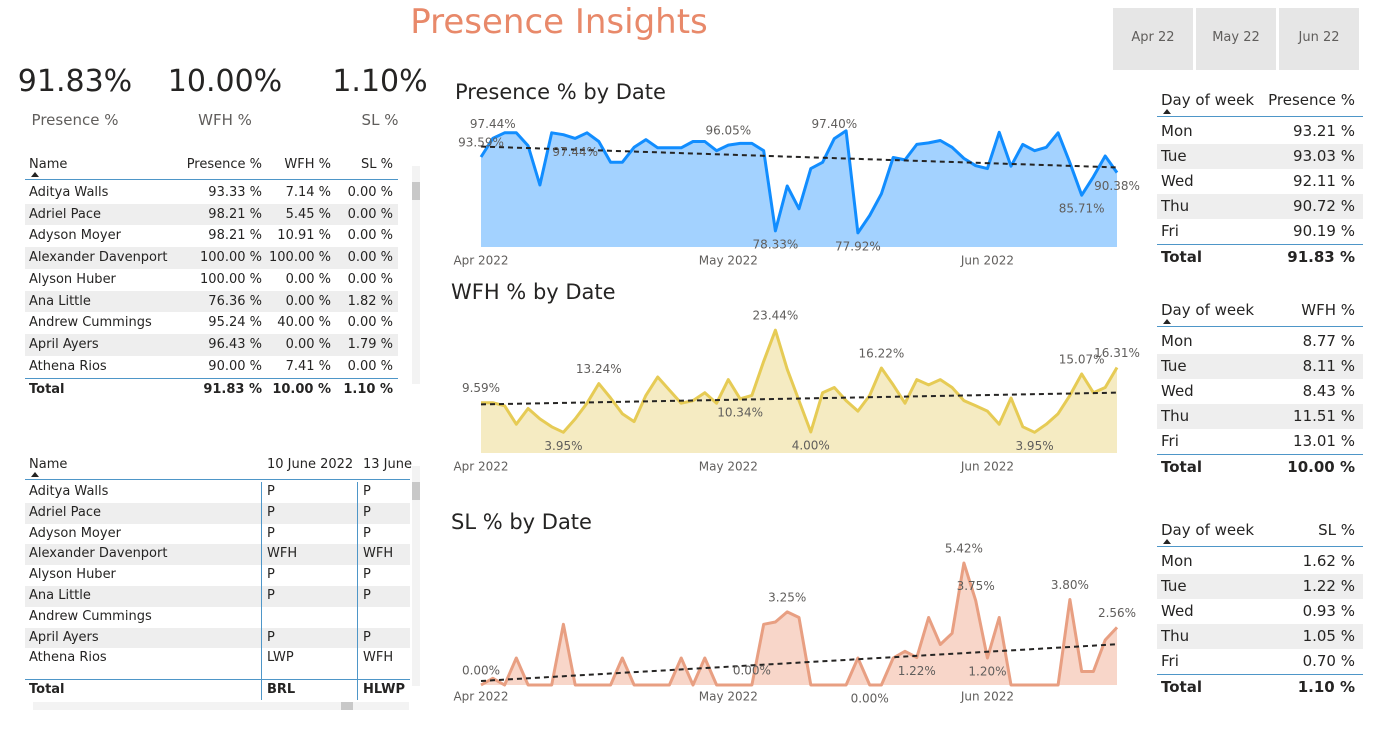  I want to click on x-tick-label: Jun 2022, so click(987, 697).